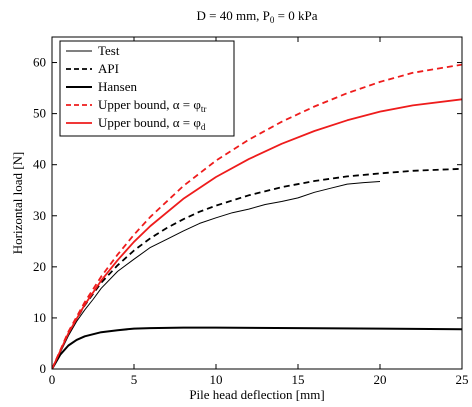 This screenshot has height=407, width=472. I want to click on y-tick-label: 60, so click(39, 62).